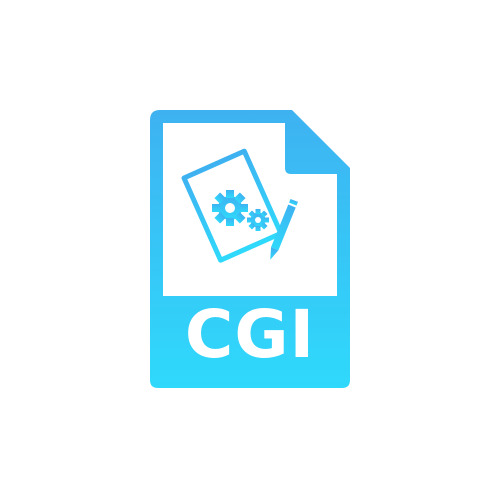  What do you see at coordinates (250, 334) in the screenshot?
I see `file-extension-label: CGI` at bounding box center [250, 334].